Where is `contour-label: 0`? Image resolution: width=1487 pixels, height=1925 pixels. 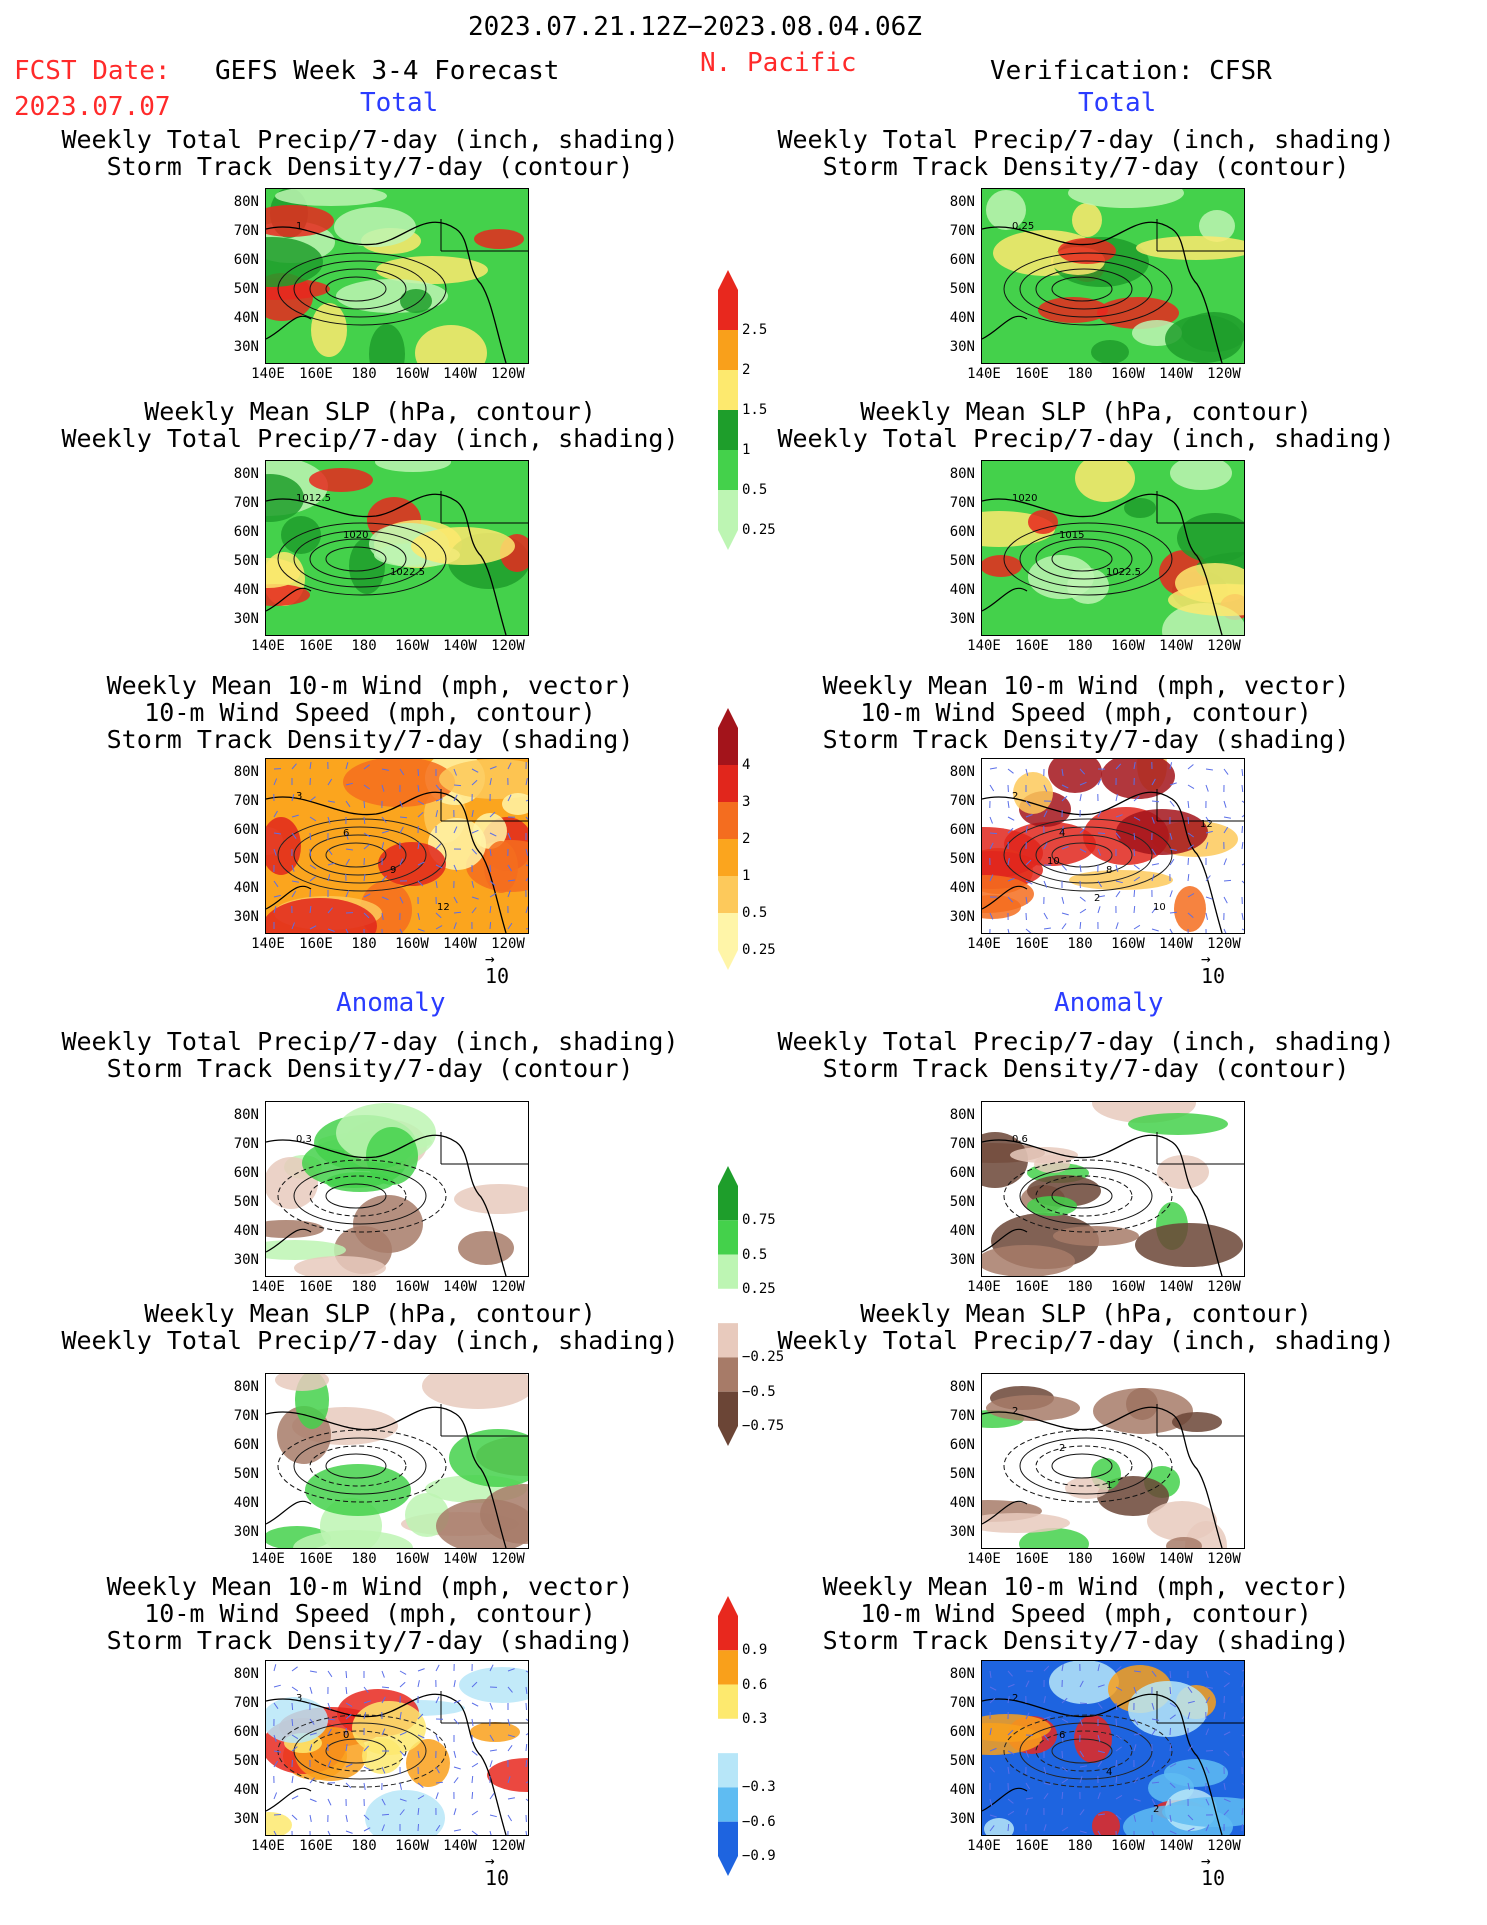
contour-label: 0 is located at coordinates (346, 1735).